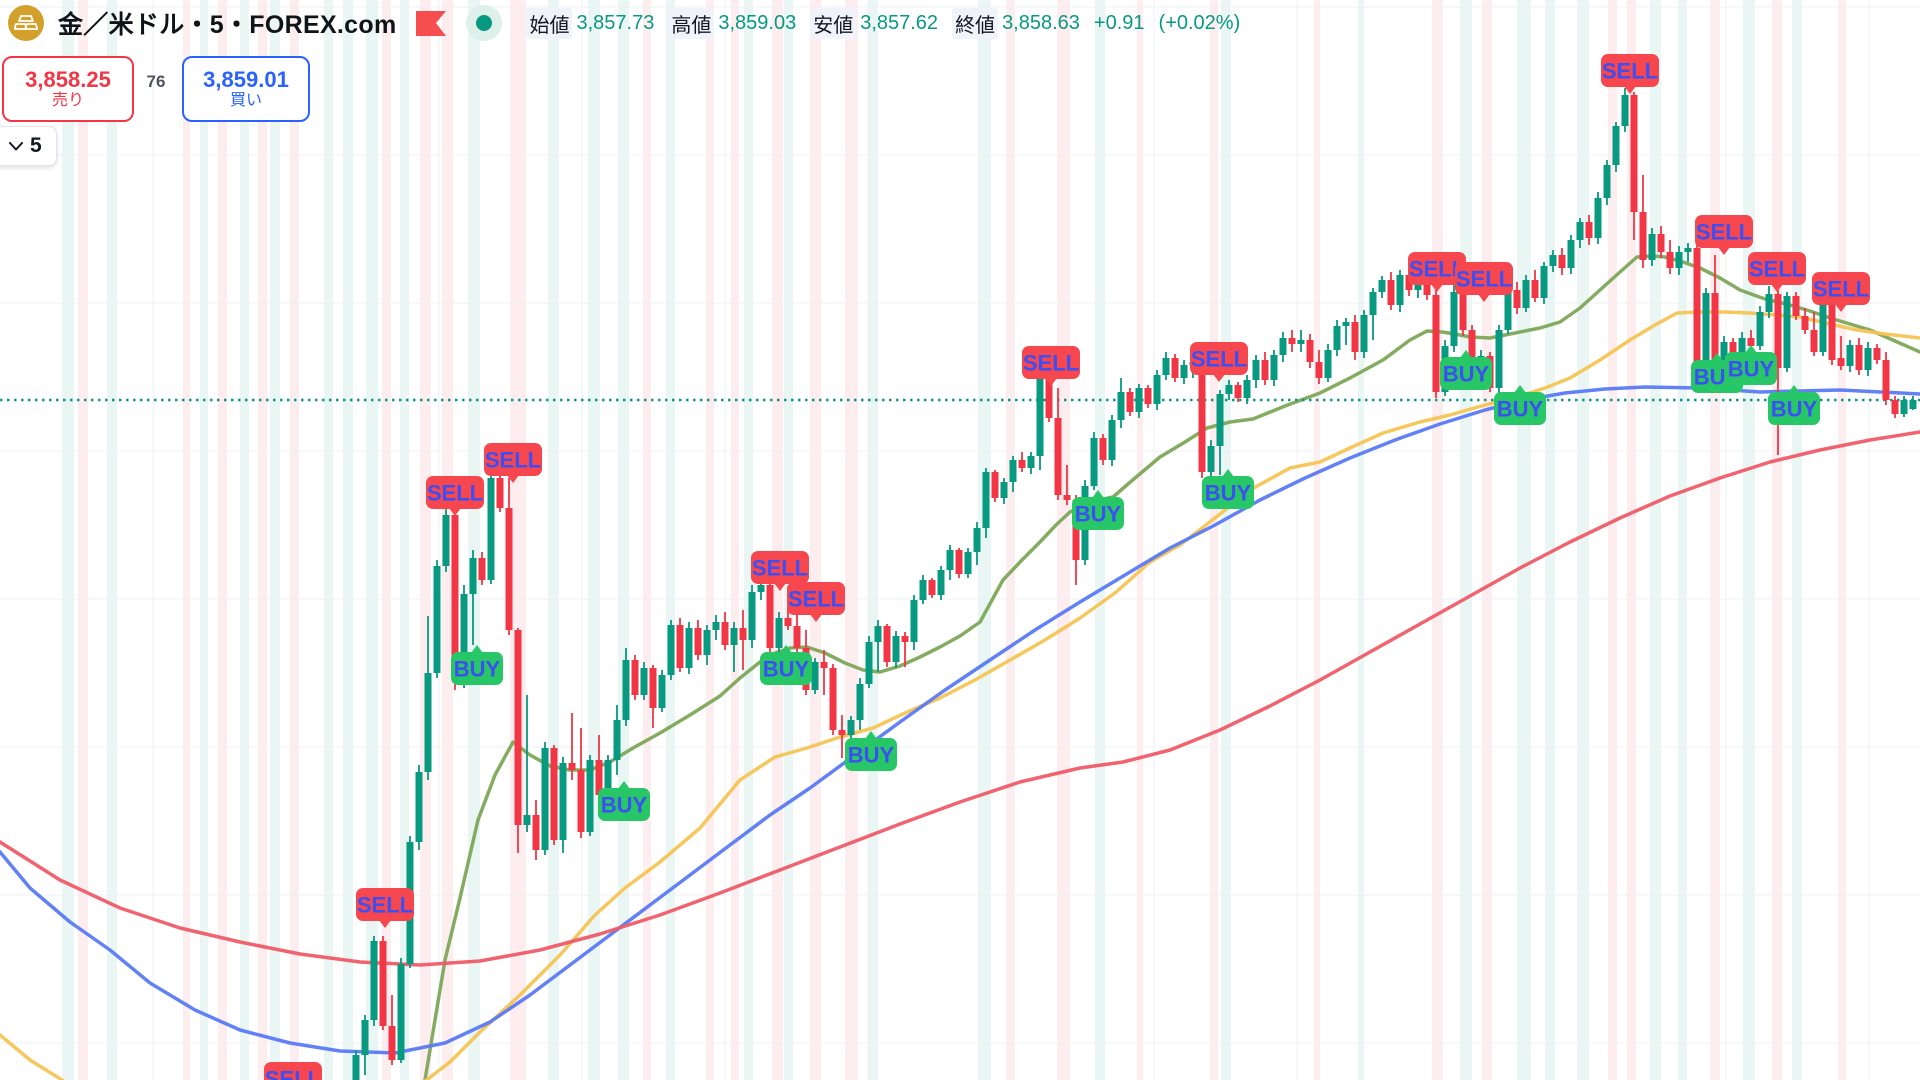 The height and width of the screenshot is (1080, 1920). I want to click on badge-box, so click(1751, 368).